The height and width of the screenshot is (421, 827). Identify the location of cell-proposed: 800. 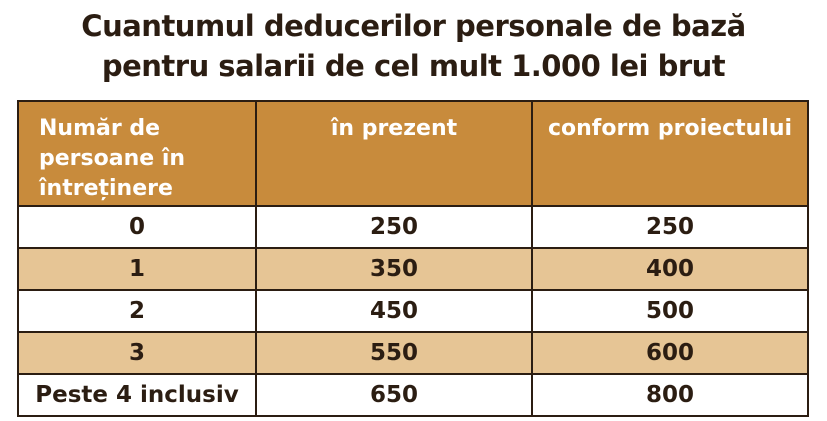
(670, 395).